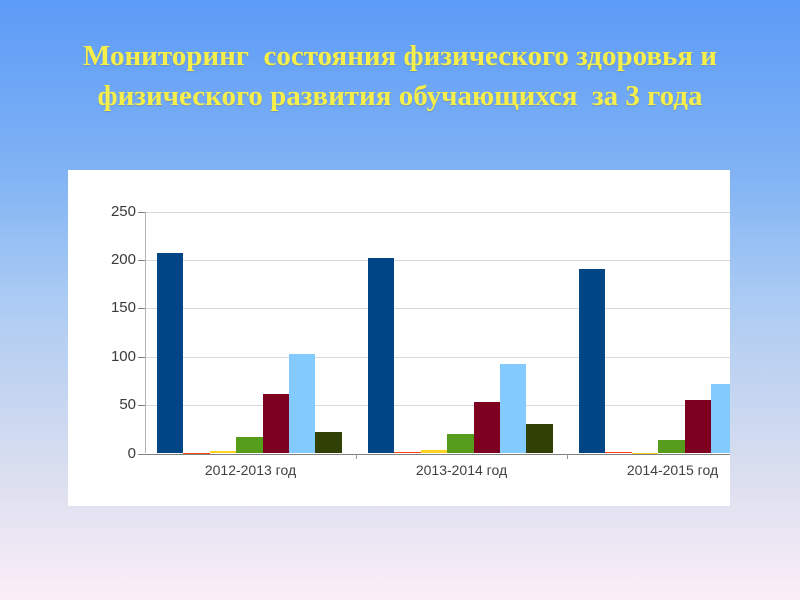 The width and height of the screenshot is (800, 600). What do you see at coordinates (672, 470) in the screenshot?
I see `x-axis-label: 2014-2015 год` at bounding box center [672, 470].